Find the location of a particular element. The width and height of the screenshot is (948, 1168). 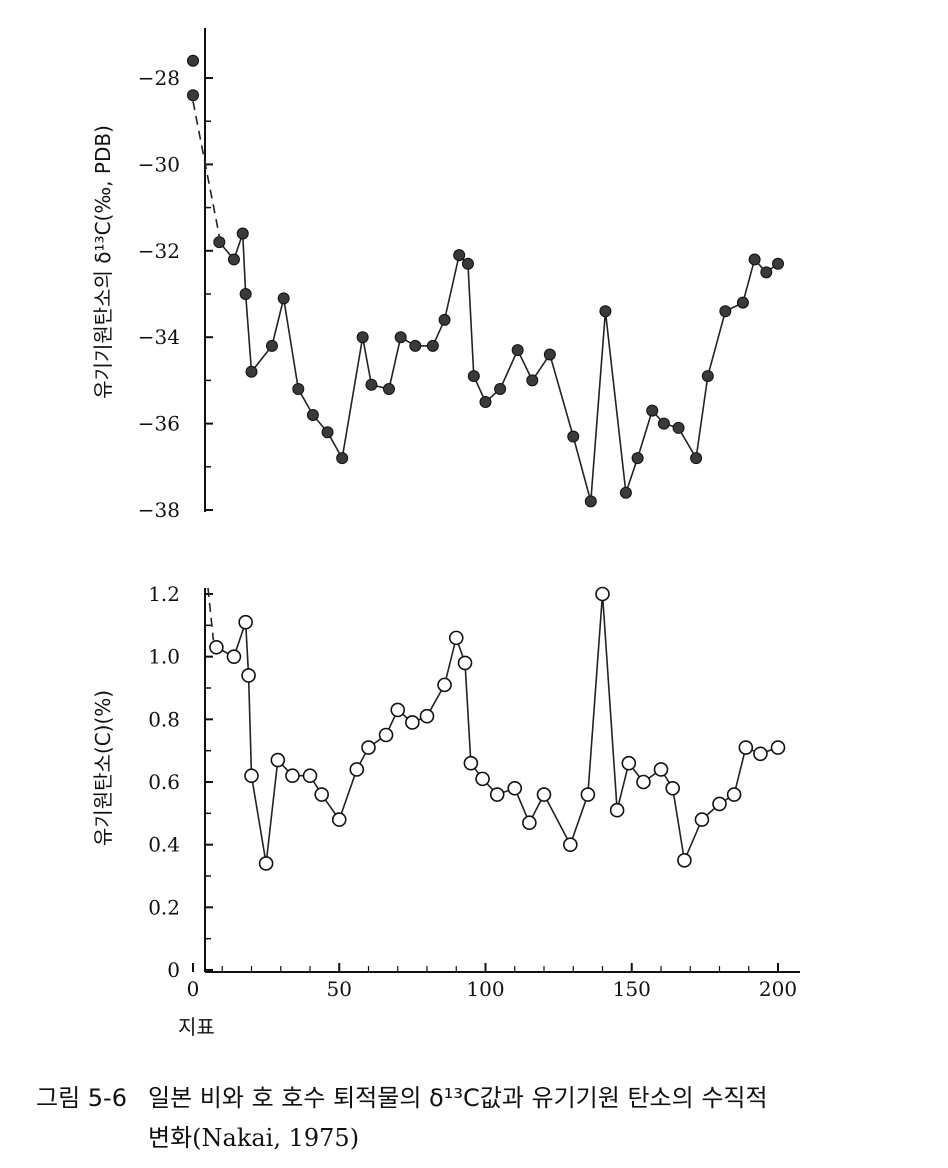

bottom-series-line is located at coordinates (497, 728).